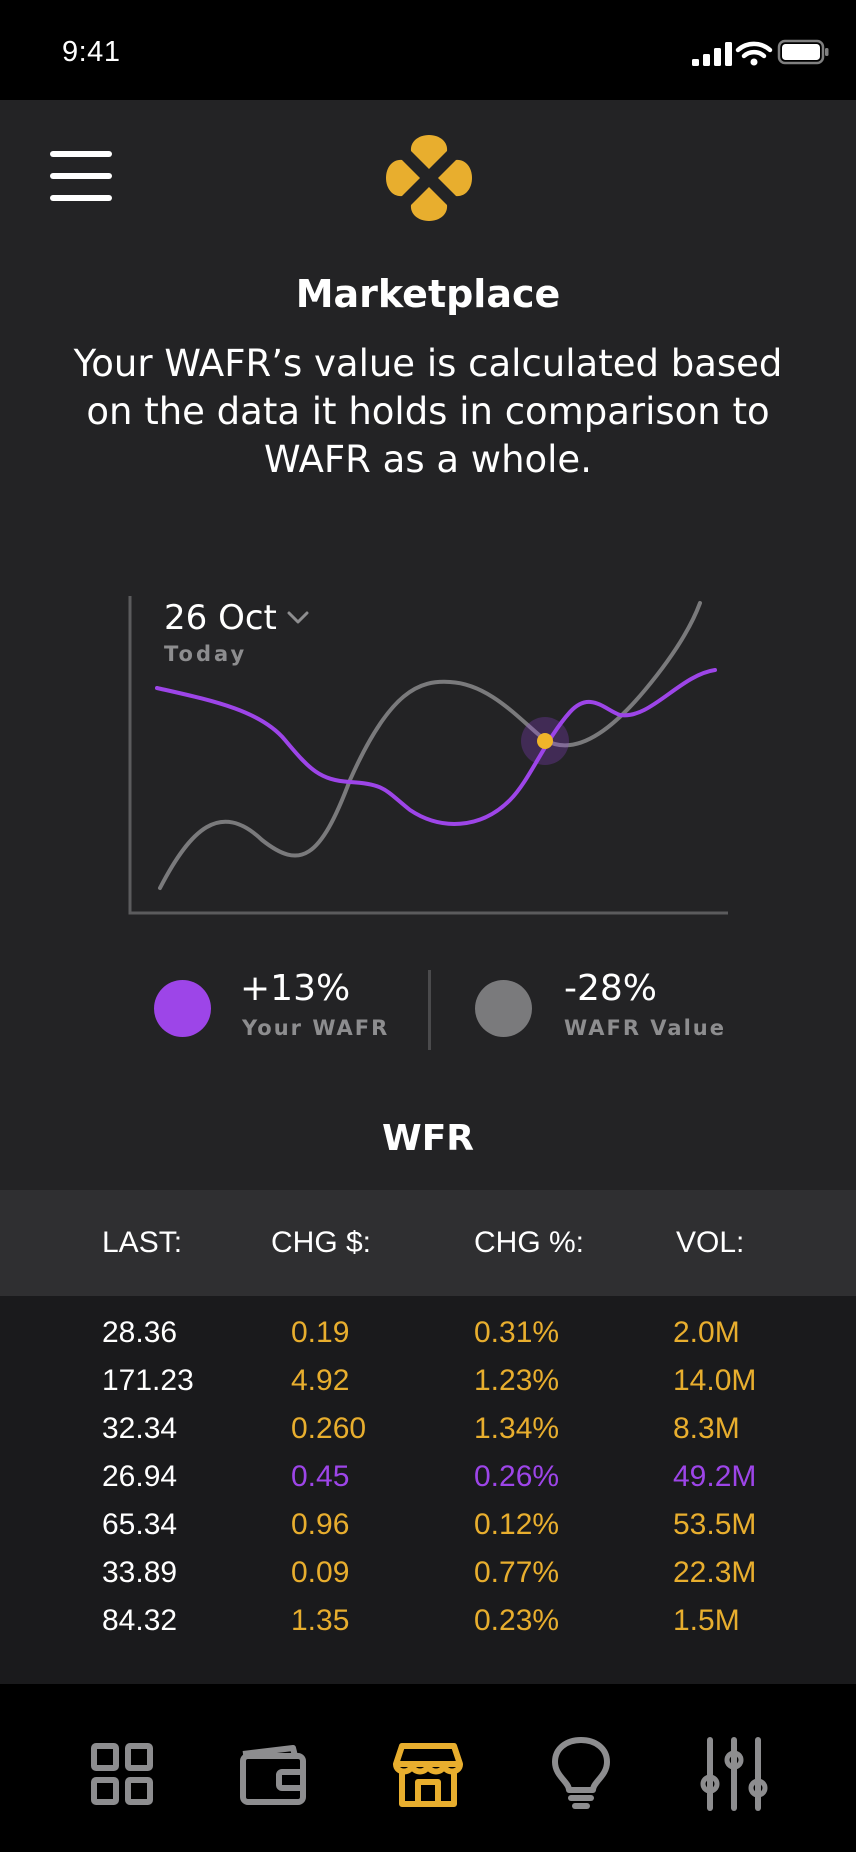  I want to click on value-chart, so click(428, 755).